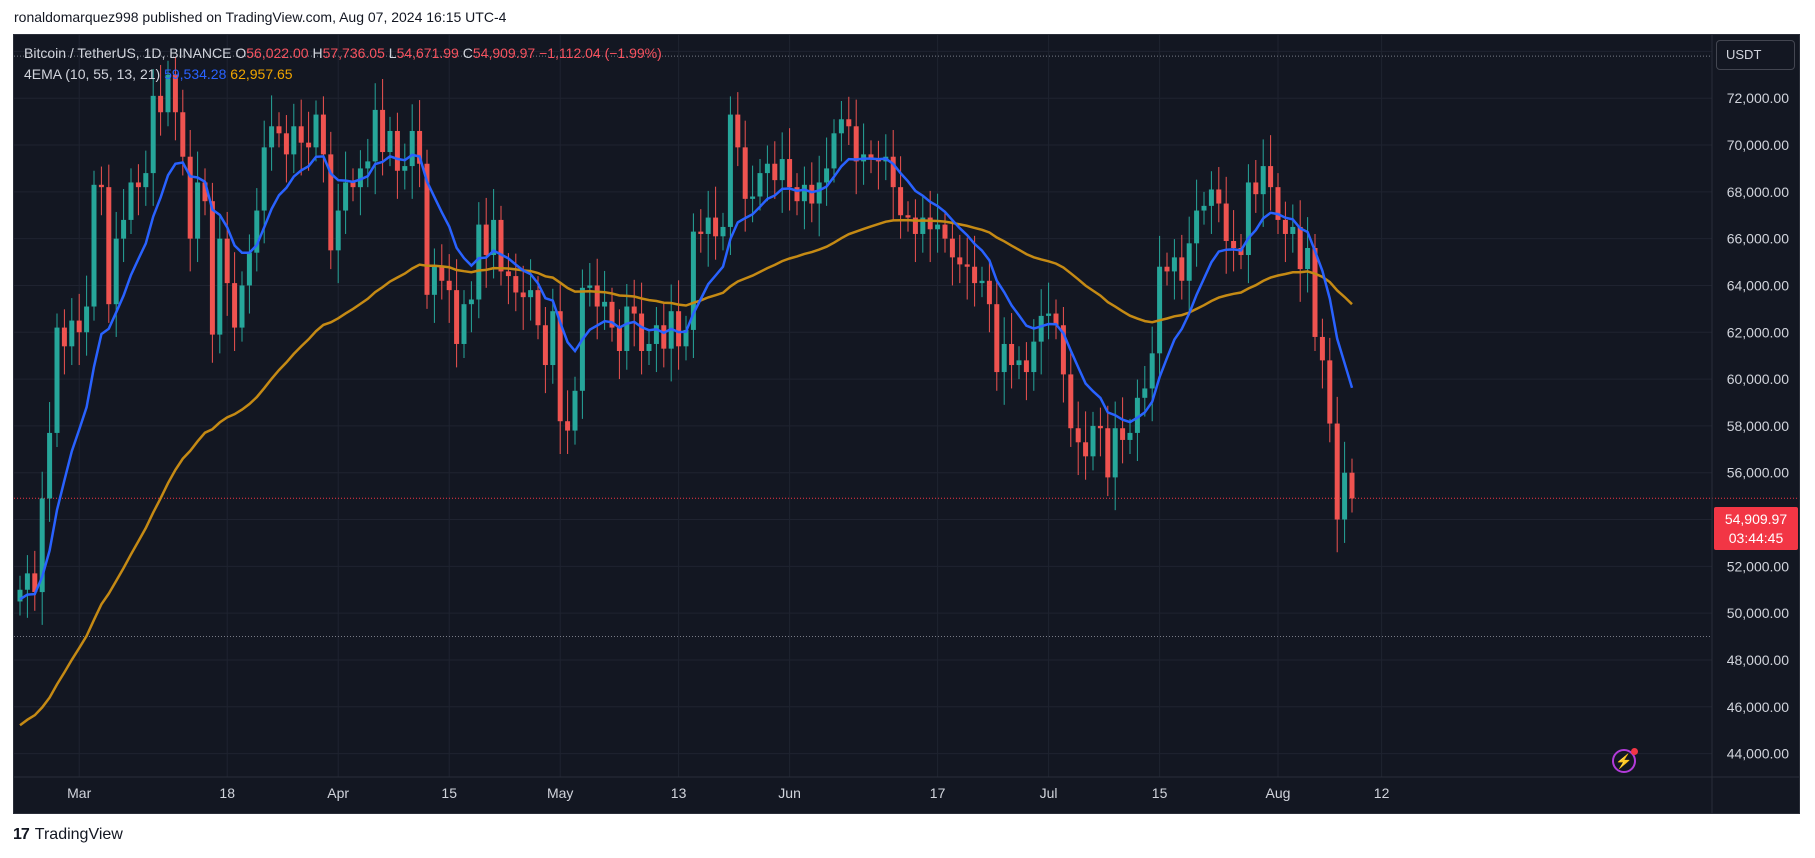 This screenshot has height=858, width=1815. I want to click on y-tick-label: 58,000.00, so click(1758, 426).